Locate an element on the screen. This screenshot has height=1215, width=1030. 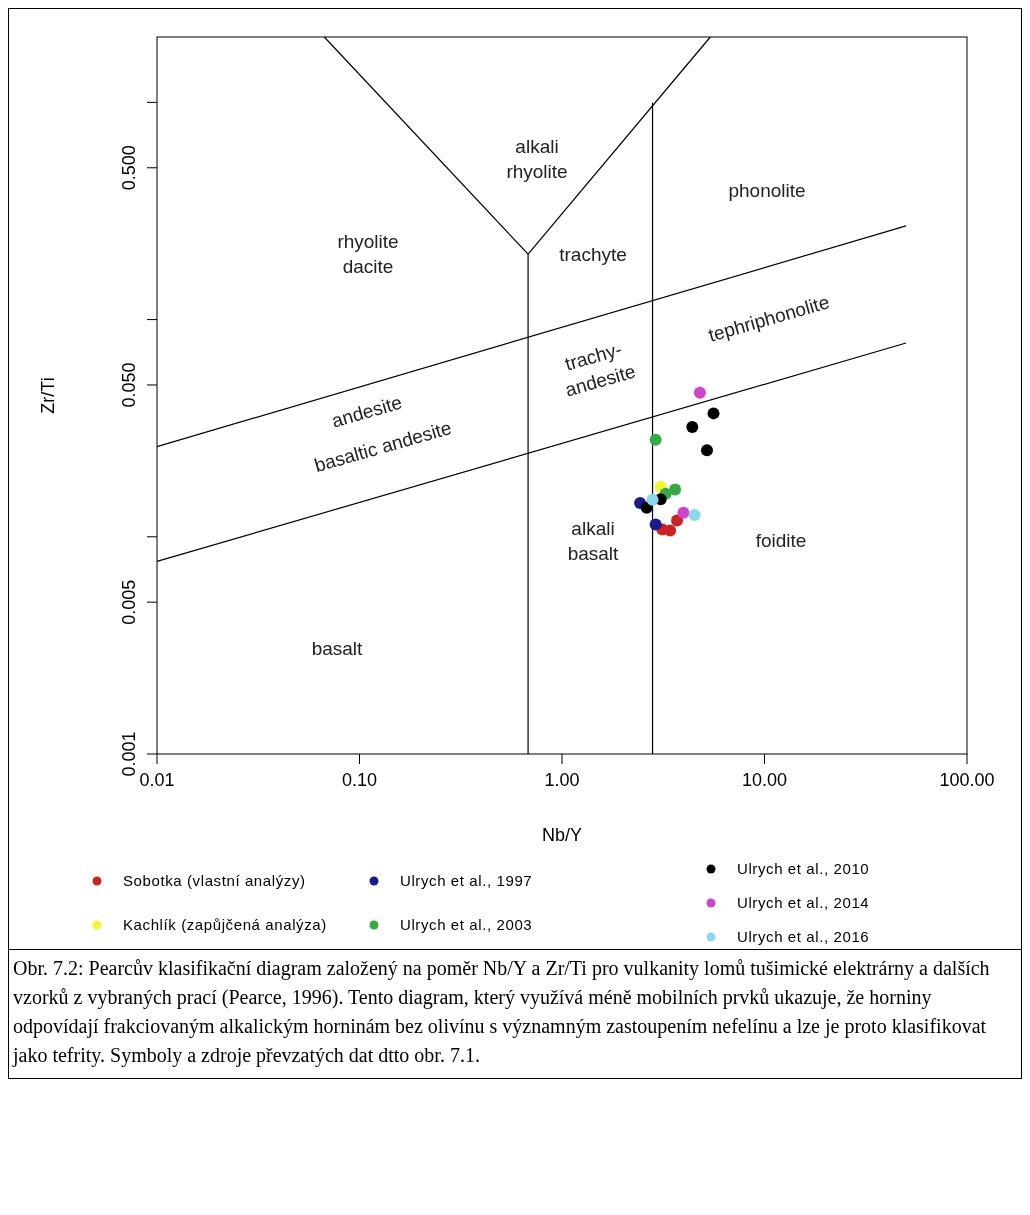
x-axis-title: Nb/Y is located at coordinates (562, 835).